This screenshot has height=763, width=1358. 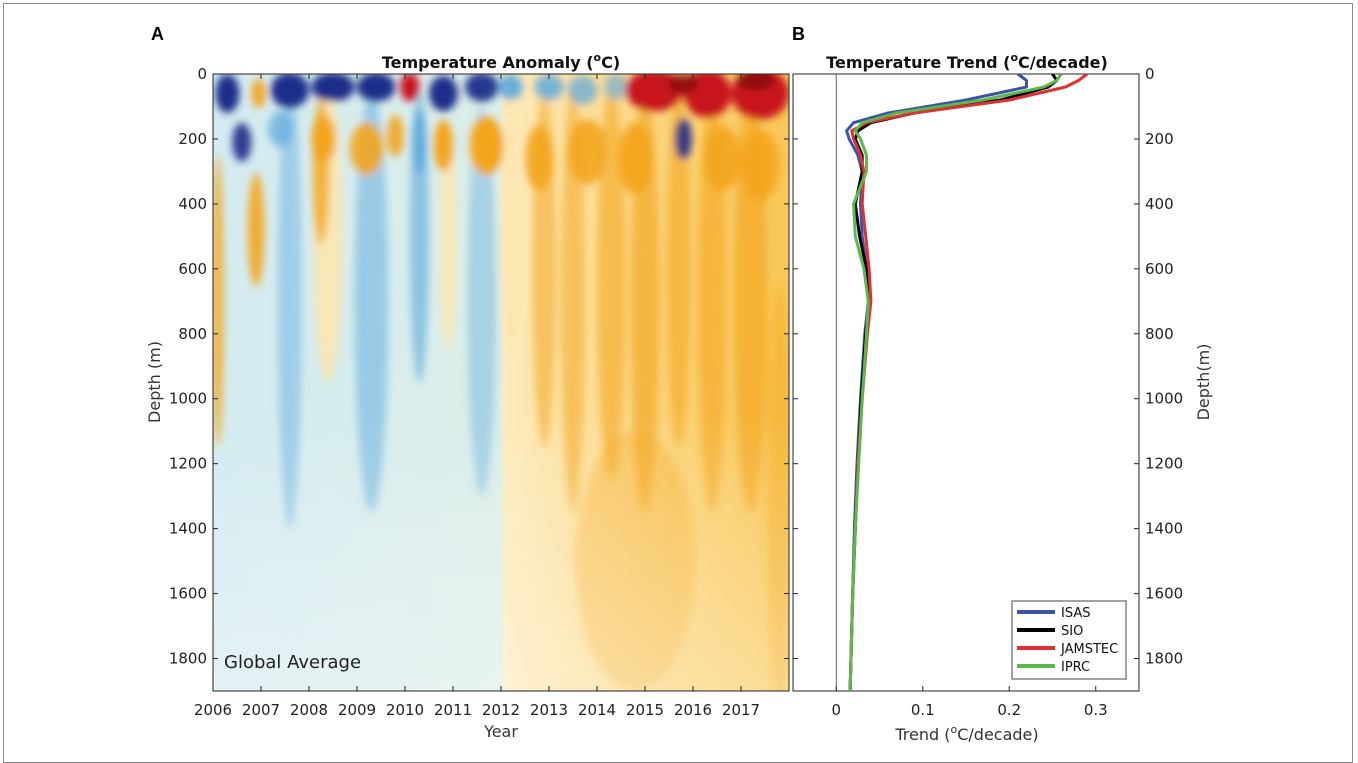 What do you see at coordinates (1096, 710) in the screenshot?
I see `trend-x-tick-label: 0.3` at bounding box center [1096, 710].